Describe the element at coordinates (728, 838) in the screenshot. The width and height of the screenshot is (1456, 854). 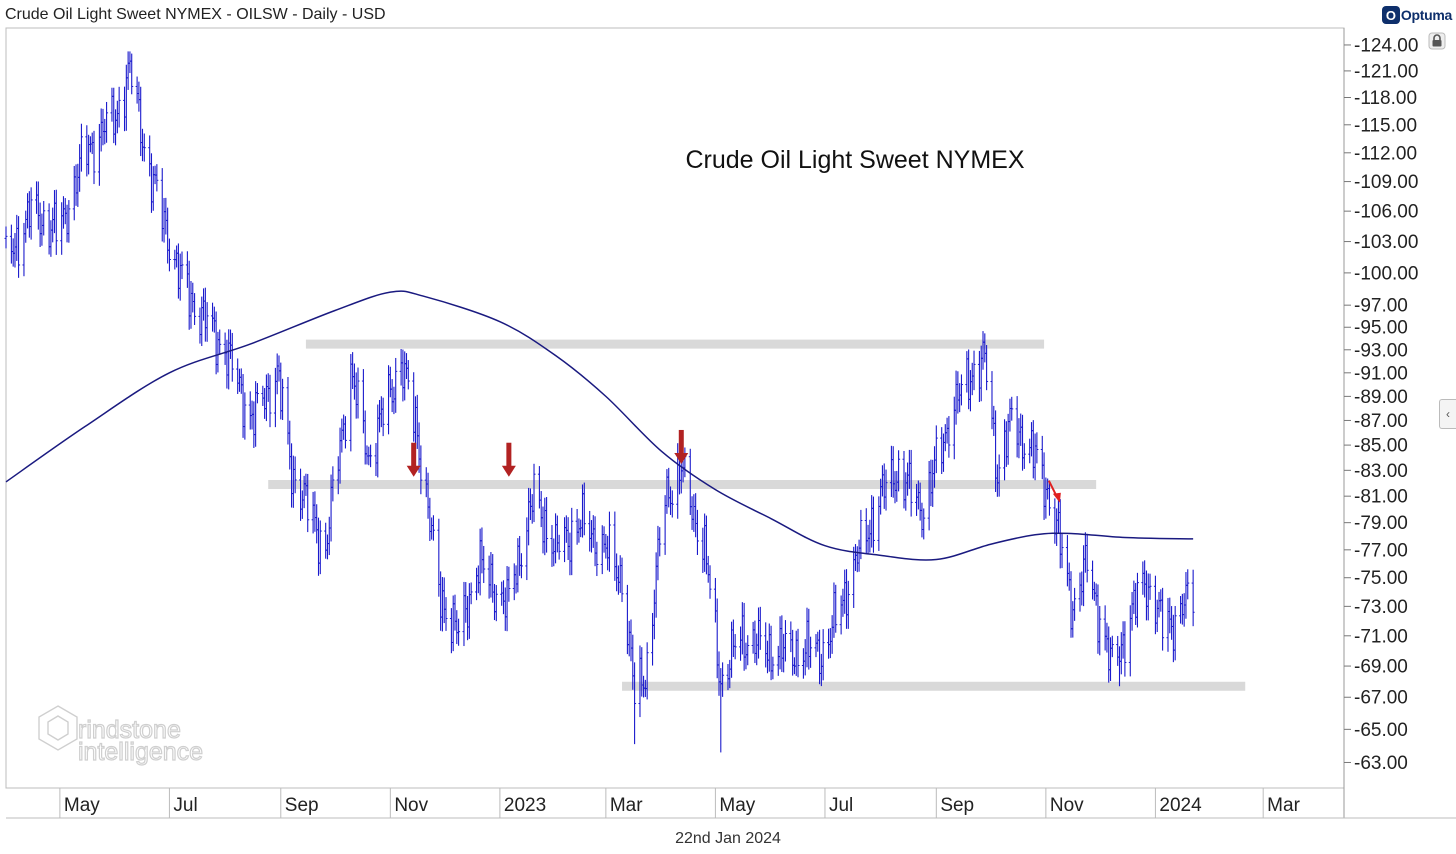
I see `footer-date: 22nd Jan 2024` at that location.